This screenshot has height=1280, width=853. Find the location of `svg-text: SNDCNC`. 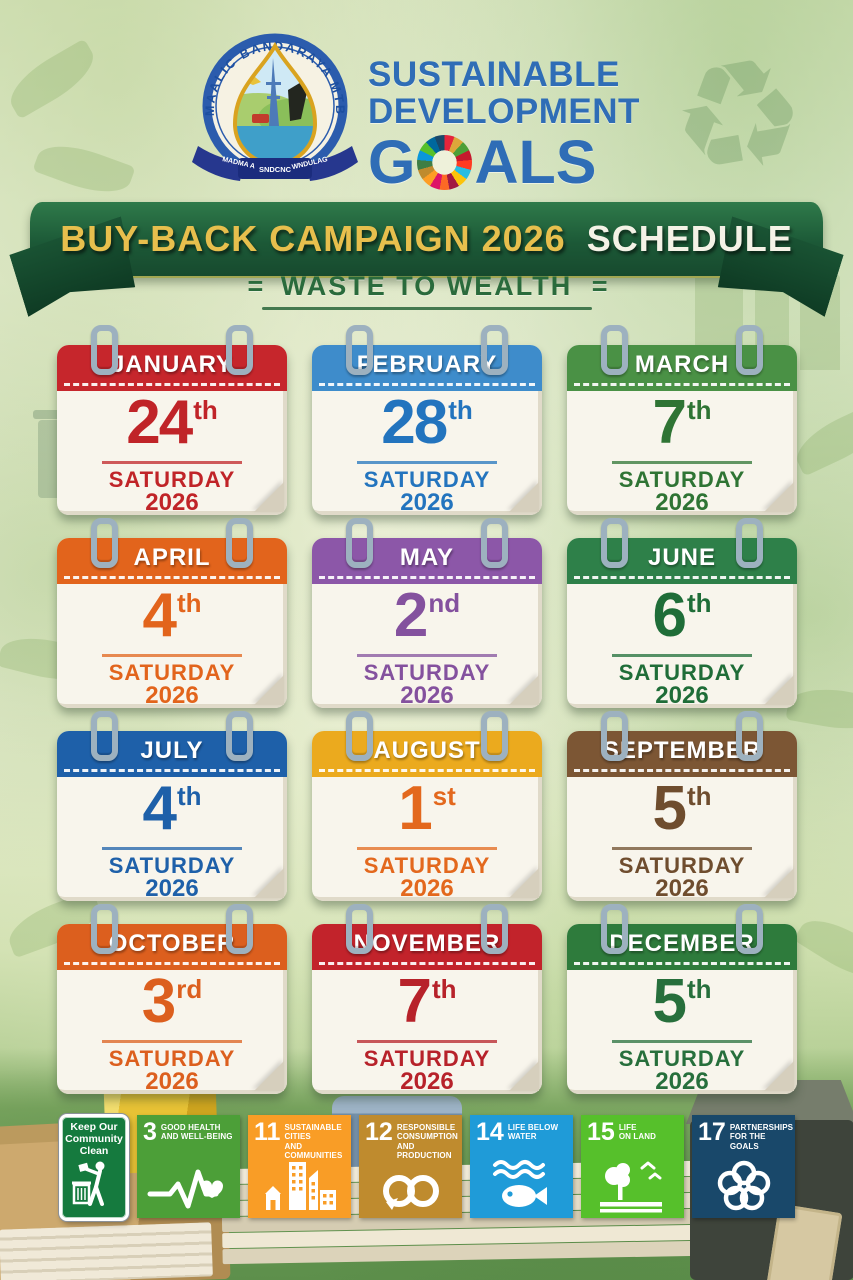

svg-text: SNDCNC is located at coordinates (275, 169).